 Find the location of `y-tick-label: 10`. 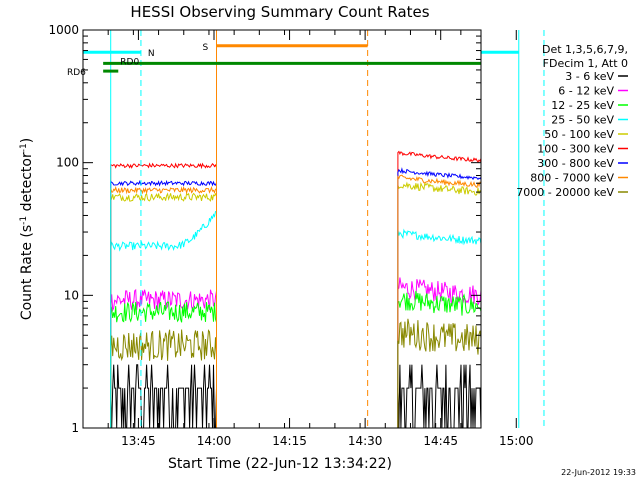

y-tick-label: 10 is located at coordinates (71, 295).